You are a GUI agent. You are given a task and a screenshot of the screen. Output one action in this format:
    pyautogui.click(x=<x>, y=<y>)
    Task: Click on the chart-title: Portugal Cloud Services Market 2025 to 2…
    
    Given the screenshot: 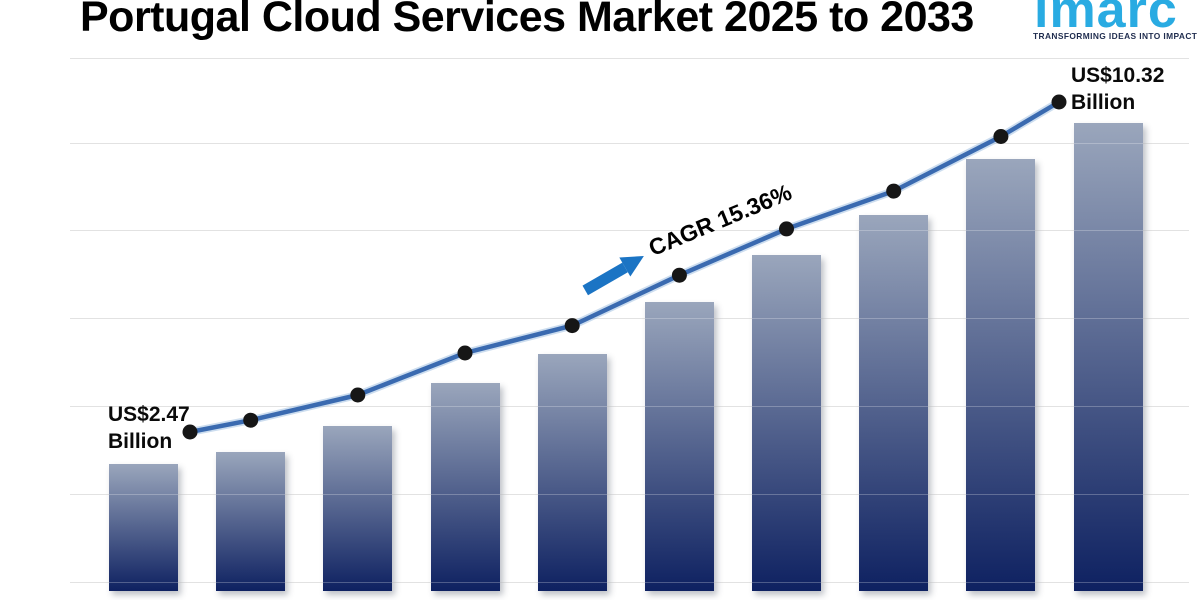 What is the action you would take?
    pyautogui.click(x=527, y=20)
    